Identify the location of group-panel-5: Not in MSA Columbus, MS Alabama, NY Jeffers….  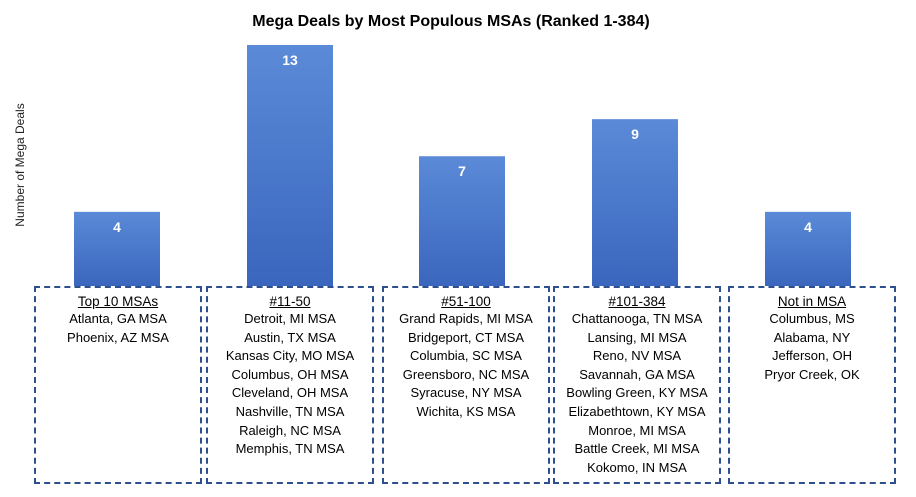
(812, 385).